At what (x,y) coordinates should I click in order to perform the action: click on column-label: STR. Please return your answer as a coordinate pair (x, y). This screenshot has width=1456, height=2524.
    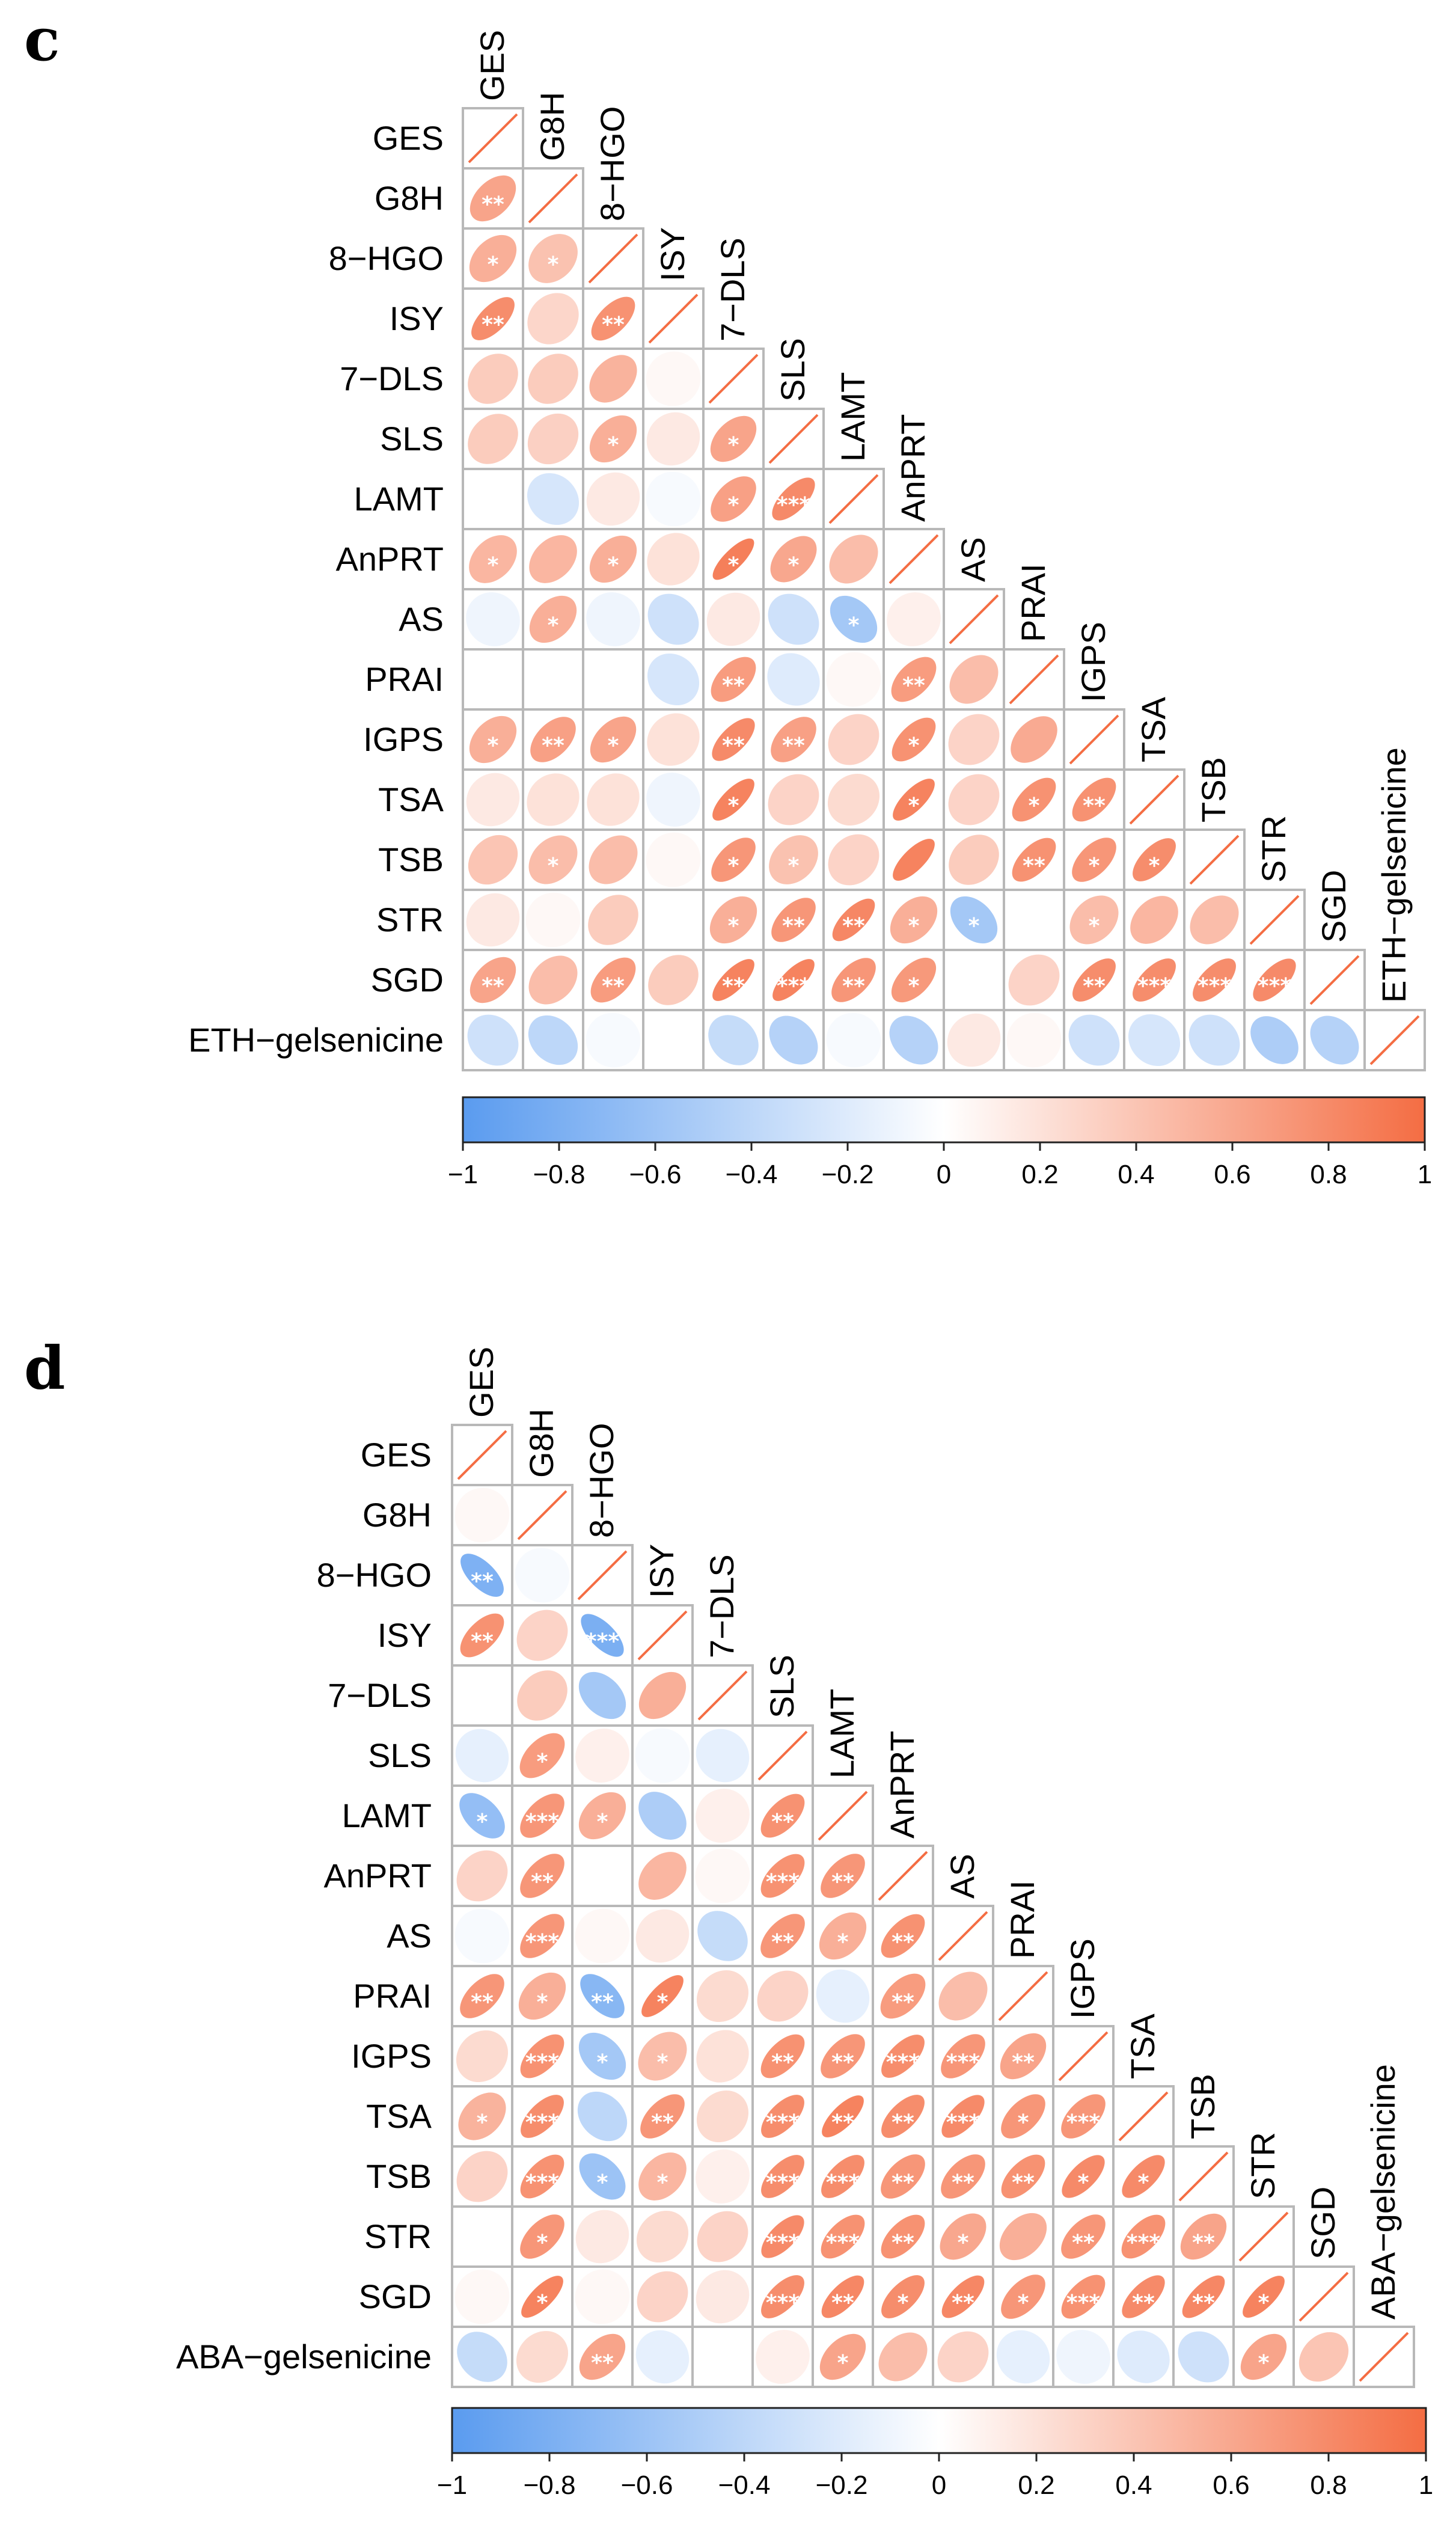
    Looking at the image, I should click on (1274, 849).